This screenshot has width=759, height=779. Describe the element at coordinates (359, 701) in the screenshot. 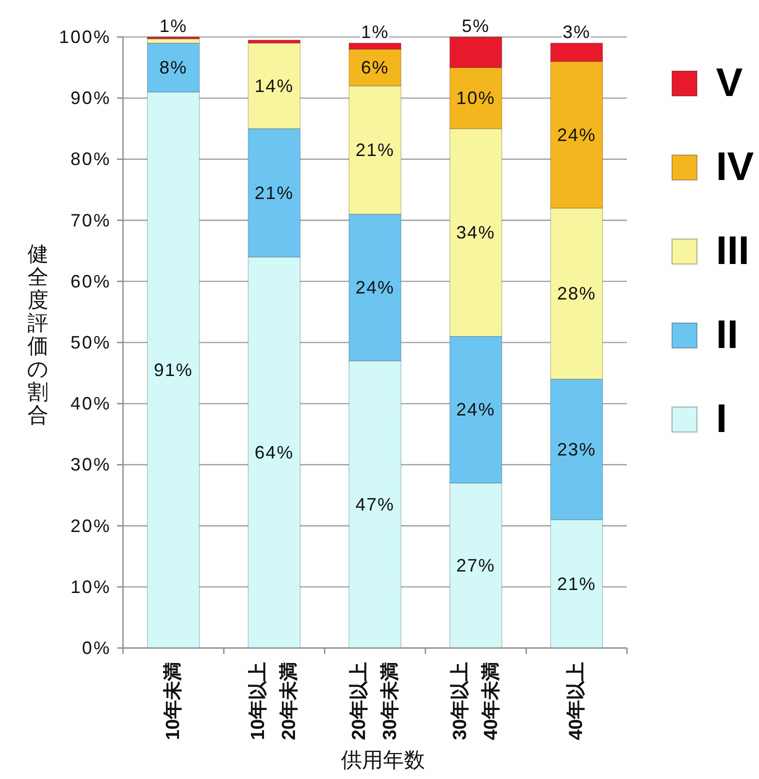

I see `xtick-label: 20年以上` at that location.